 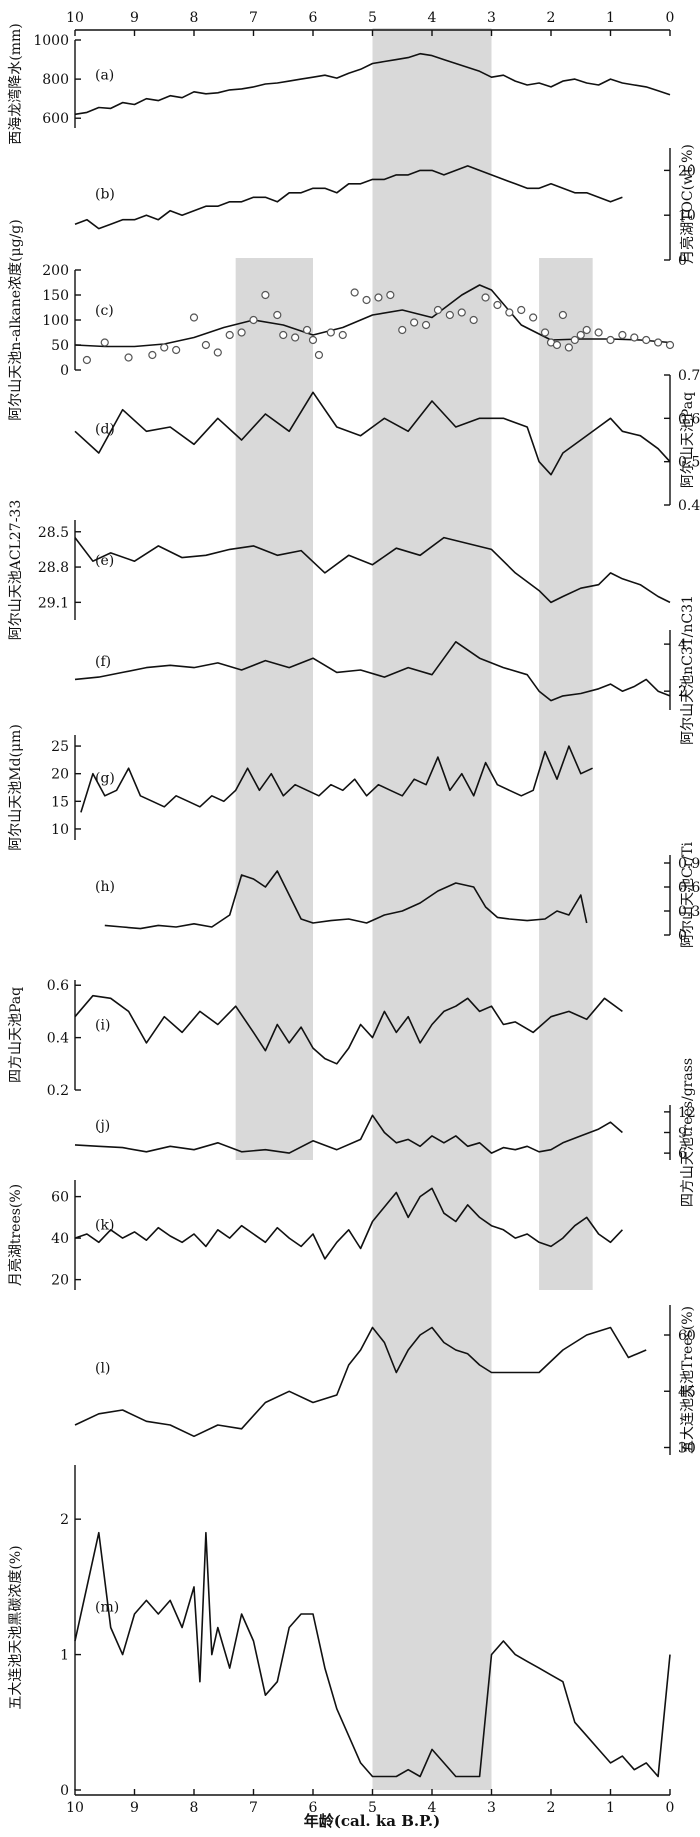 What do you see at coordinates (687, 1449) in the screenshot?
I see `y-tick-label: 30` at bounding box center [687, 1449].